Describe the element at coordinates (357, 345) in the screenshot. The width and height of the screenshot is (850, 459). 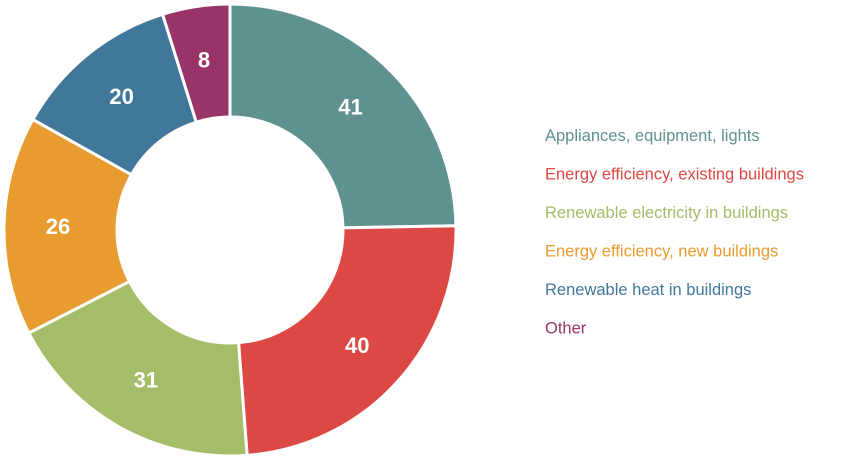
I see `slice-value-label: 40` at that location.